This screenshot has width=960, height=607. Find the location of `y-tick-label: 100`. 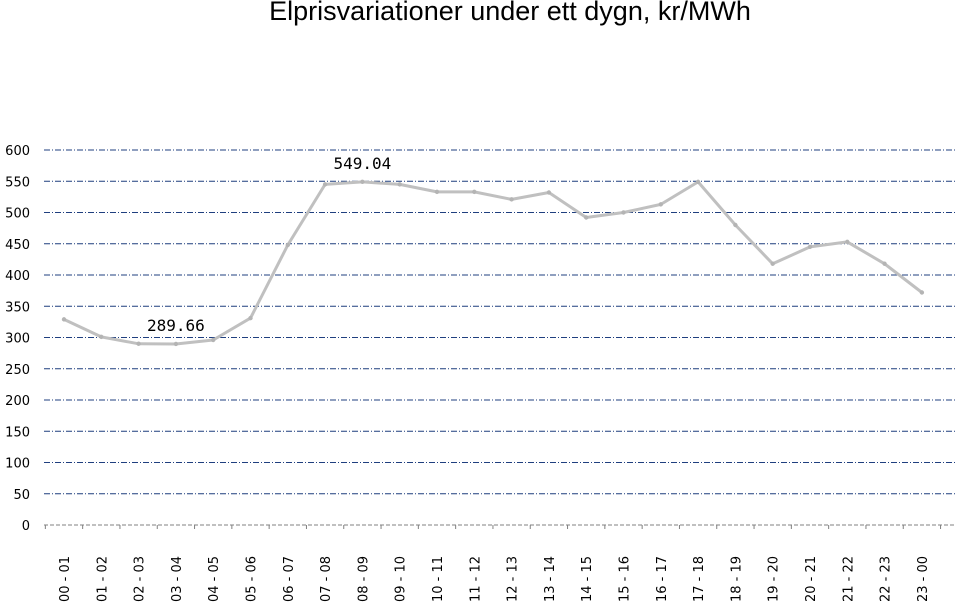

y-tick-label: 100 is located at coordinates (17, 464).